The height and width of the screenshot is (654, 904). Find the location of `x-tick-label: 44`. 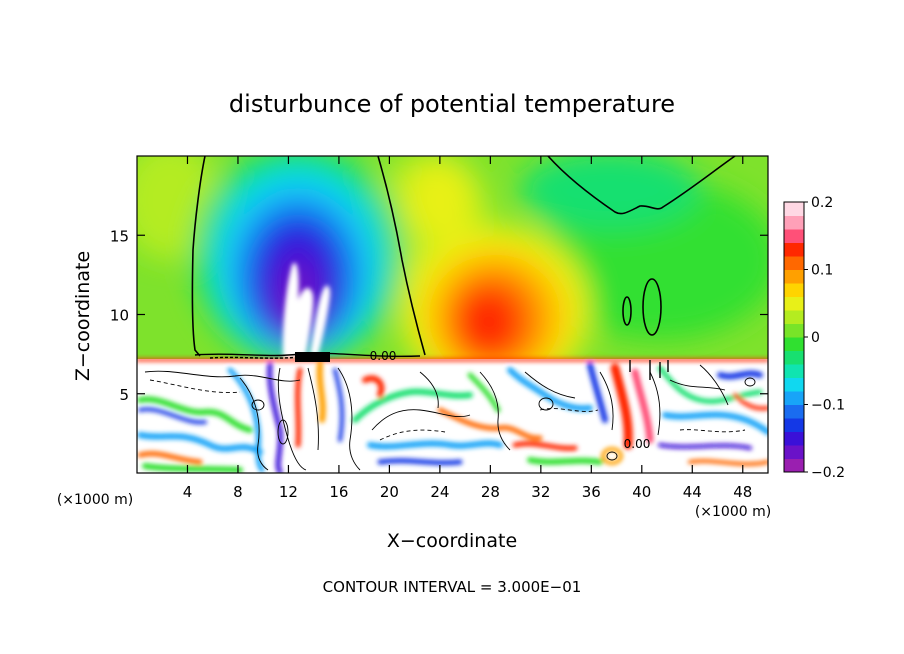

x-tick-label: 44 is located at coordinates (692, 492).